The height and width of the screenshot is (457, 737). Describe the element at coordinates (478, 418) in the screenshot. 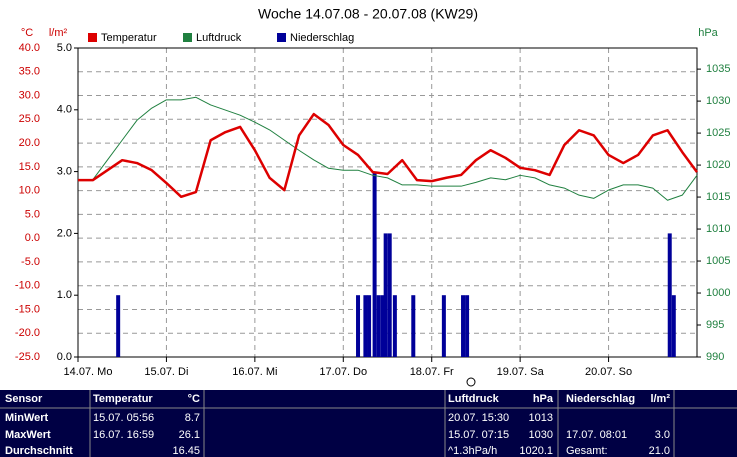

I see `table-cell: 20.07. 15:30` at that location.